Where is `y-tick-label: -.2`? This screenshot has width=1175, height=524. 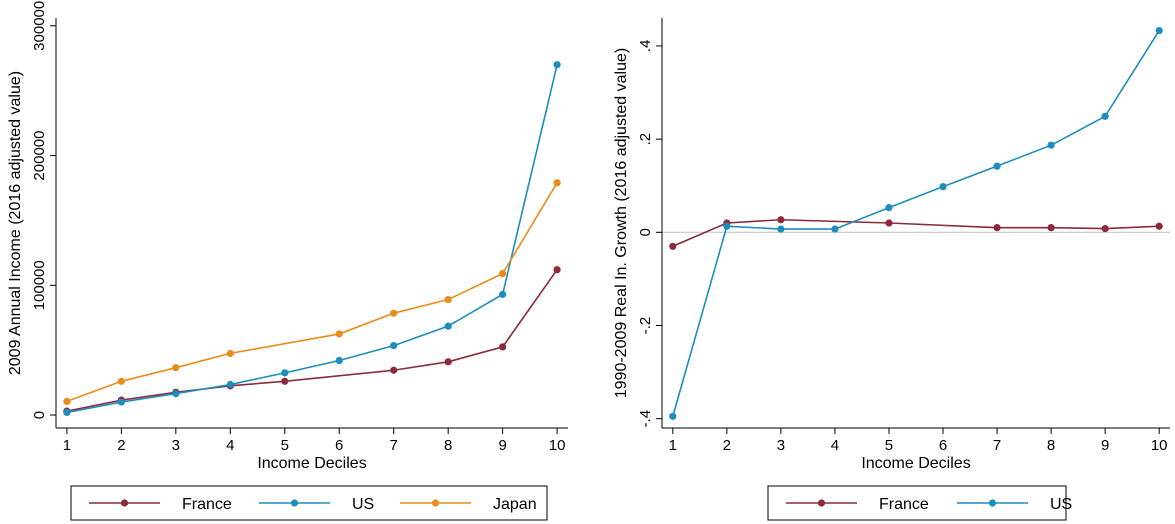 y-tick-label: -.2 is located at coordinates (645, 326).